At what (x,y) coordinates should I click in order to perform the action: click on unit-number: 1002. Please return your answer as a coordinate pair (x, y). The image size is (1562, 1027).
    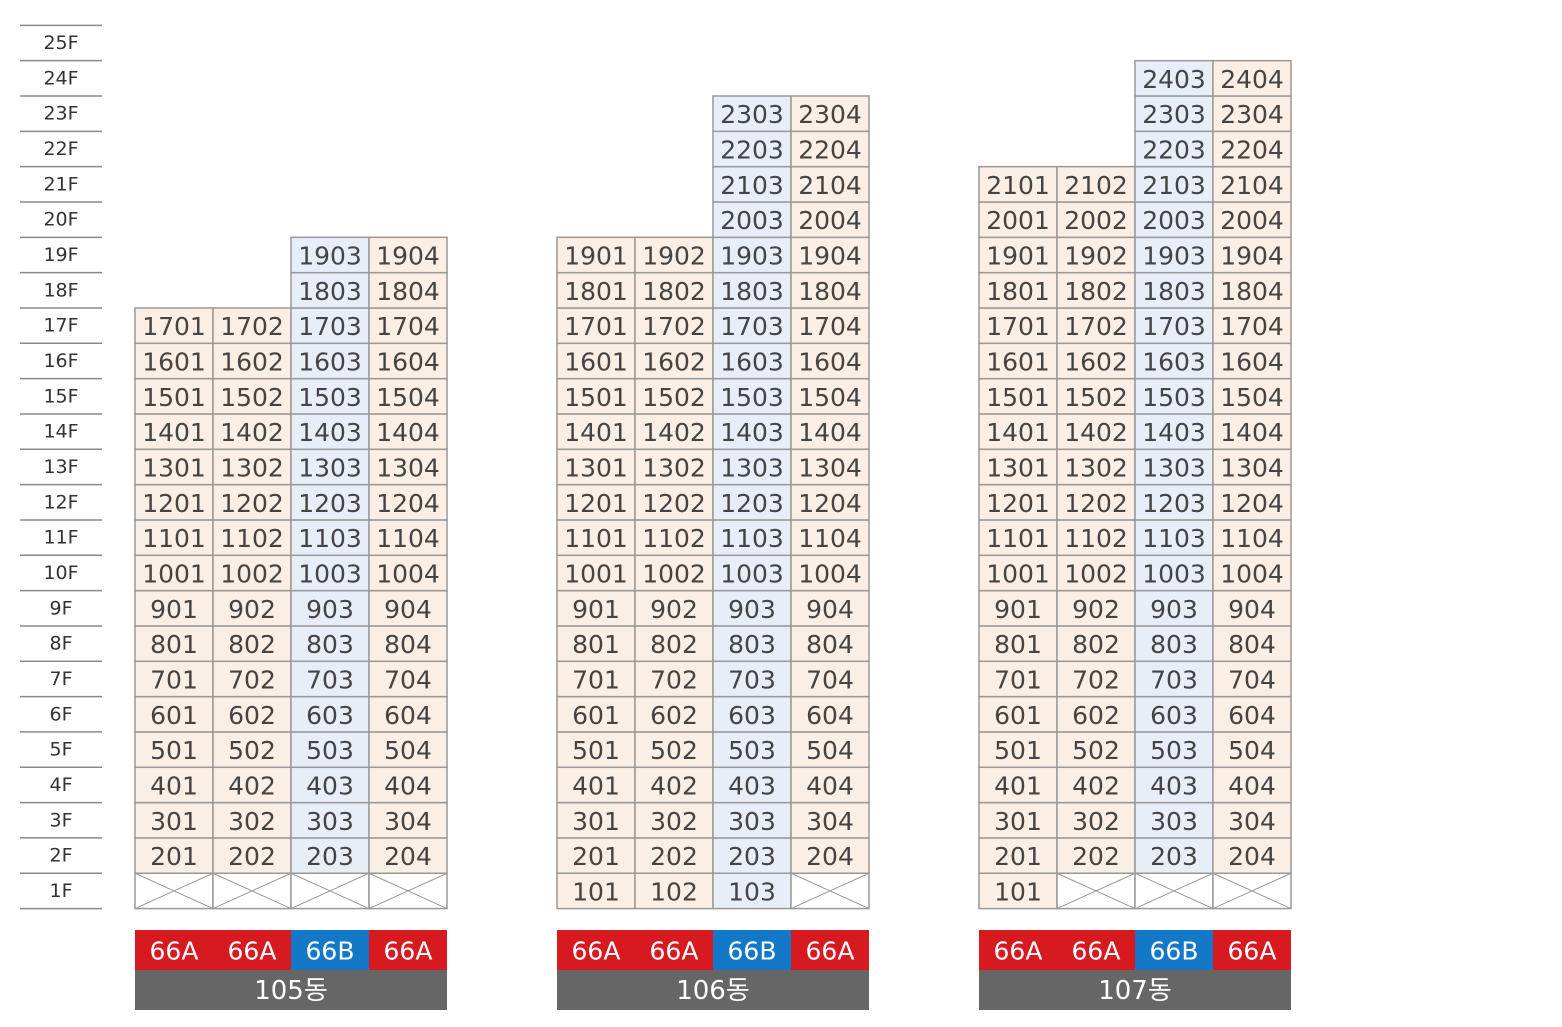
    Looking at the image, I should click on (1096, 573).